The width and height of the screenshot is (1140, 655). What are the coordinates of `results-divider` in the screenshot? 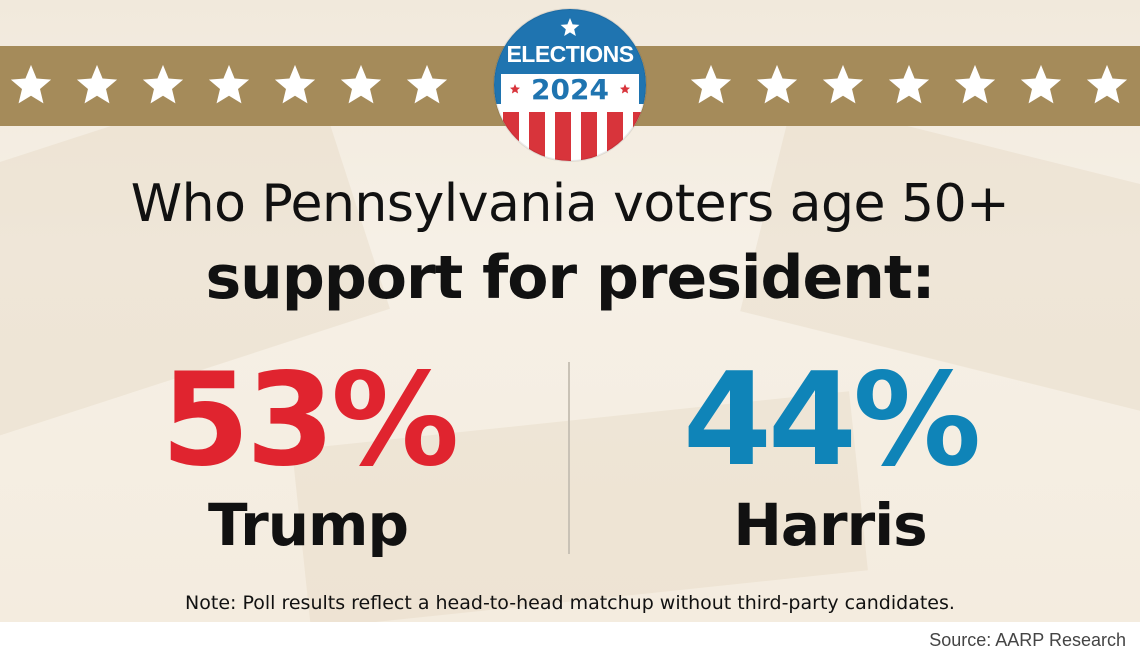 It's located at (569, 458).